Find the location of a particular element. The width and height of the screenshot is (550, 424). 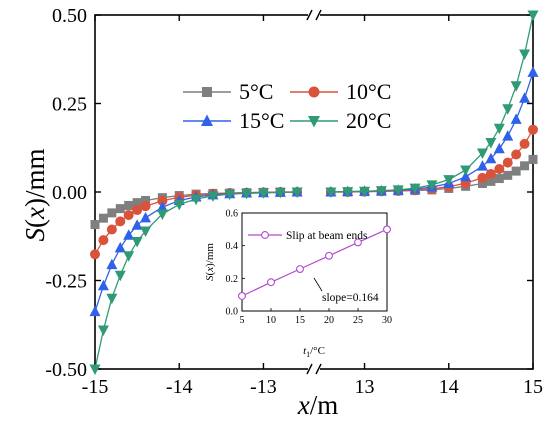

inset-x-tick-label: 25 is located at coordinates (358, 320).